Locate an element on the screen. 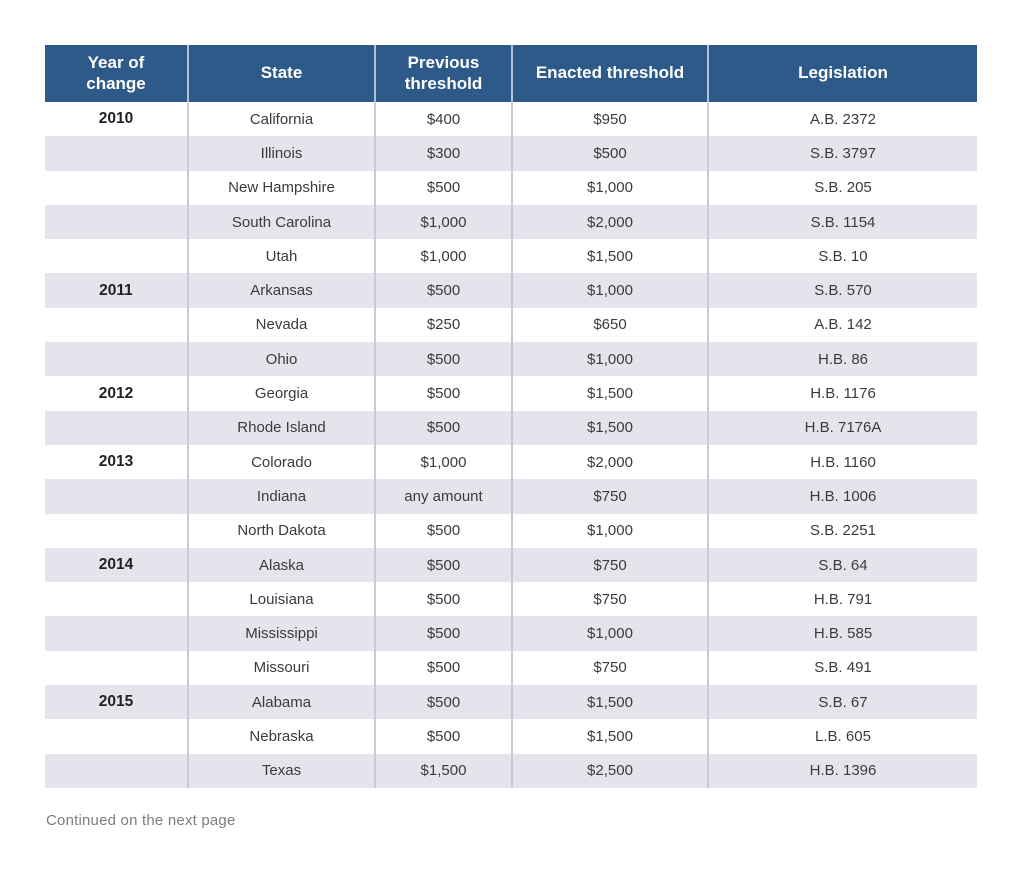 This screenshot has height=875, width=1024. cell-state: Nebraska is located at coordinates (281, 736).